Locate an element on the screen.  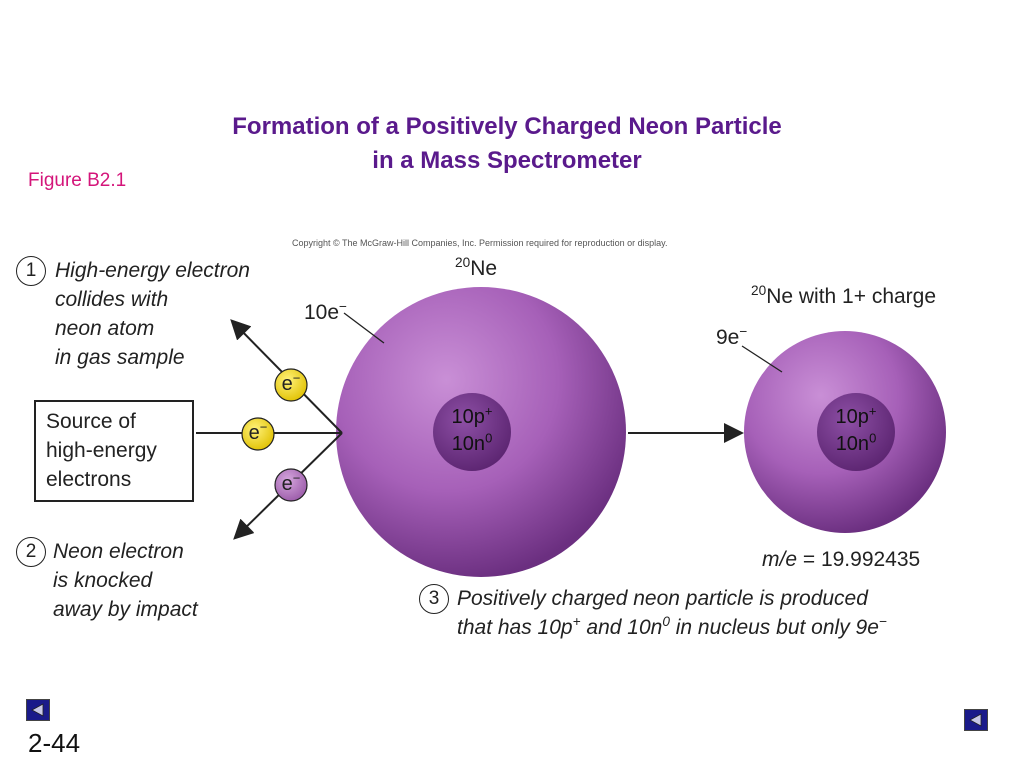
step-2-number: 2 is located at coordinates (31, 552).